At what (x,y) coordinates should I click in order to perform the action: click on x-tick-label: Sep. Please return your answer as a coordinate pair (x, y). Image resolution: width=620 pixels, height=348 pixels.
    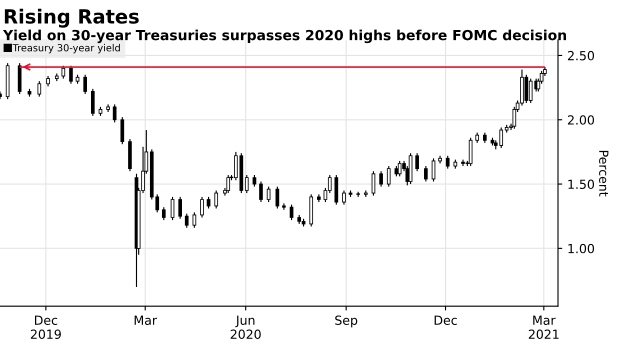
    Looking at the image, I should click on (346, 321).